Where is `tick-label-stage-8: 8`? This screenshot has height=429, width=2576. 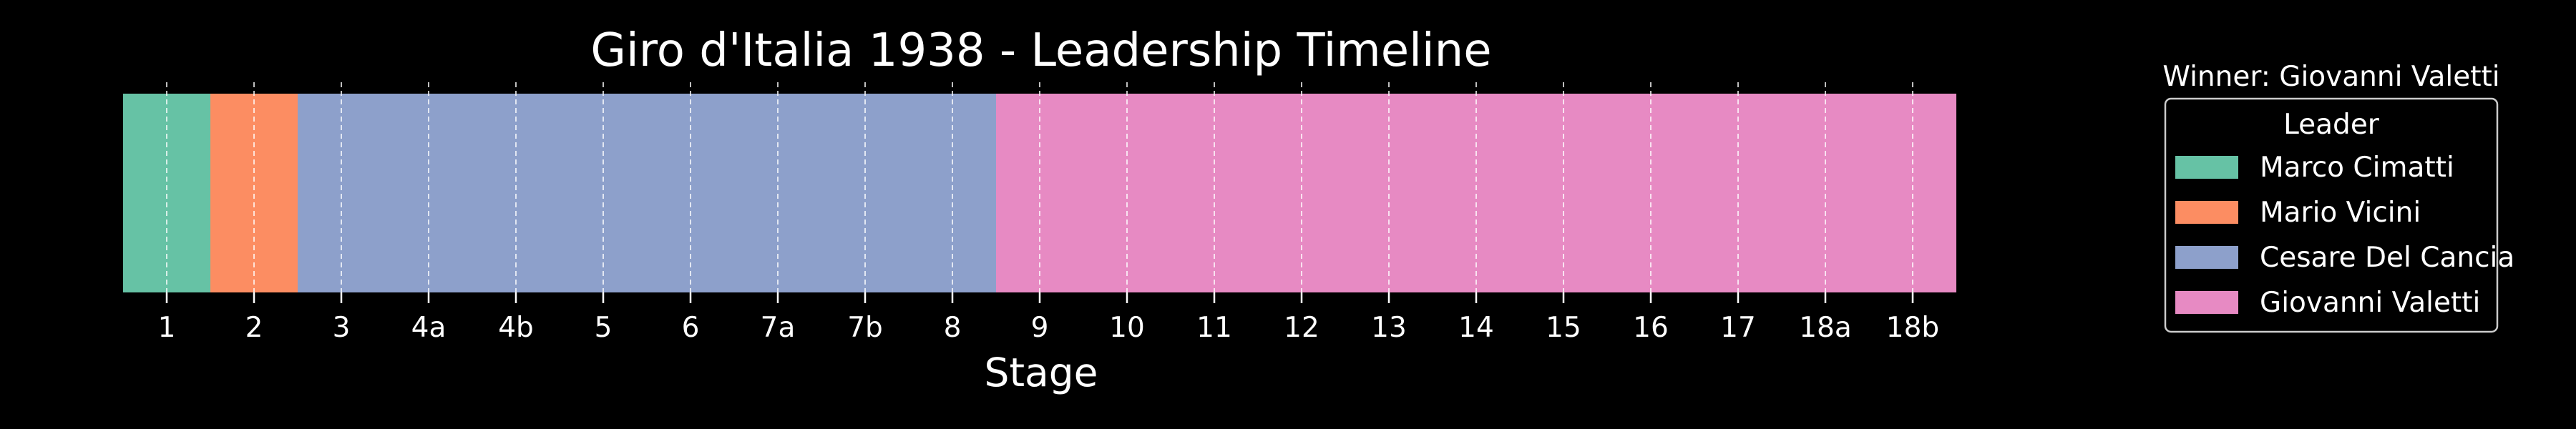 tick-label-stage-8: 8 is located at coordinates (953, 328).